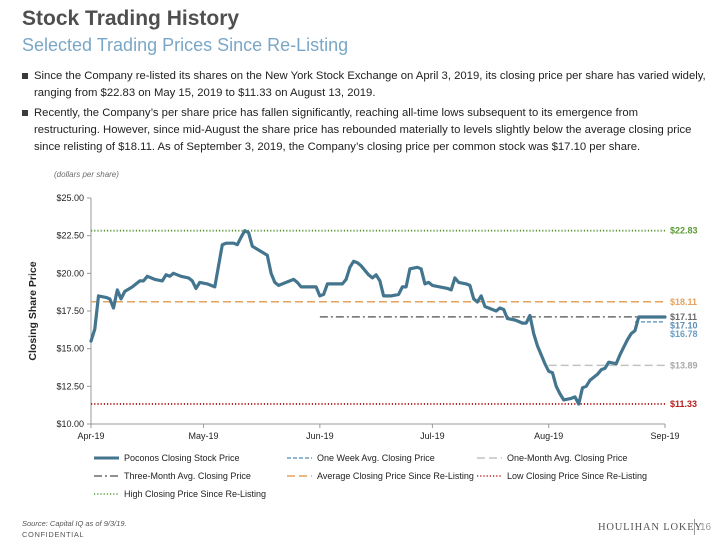 The width and height of the screenshot is (720, 540). What do you see at coordinates (567, 458) in the screenshot?
I see `legend-label: One-Month Avg. Closing Price` at bounding box center [567, 458].